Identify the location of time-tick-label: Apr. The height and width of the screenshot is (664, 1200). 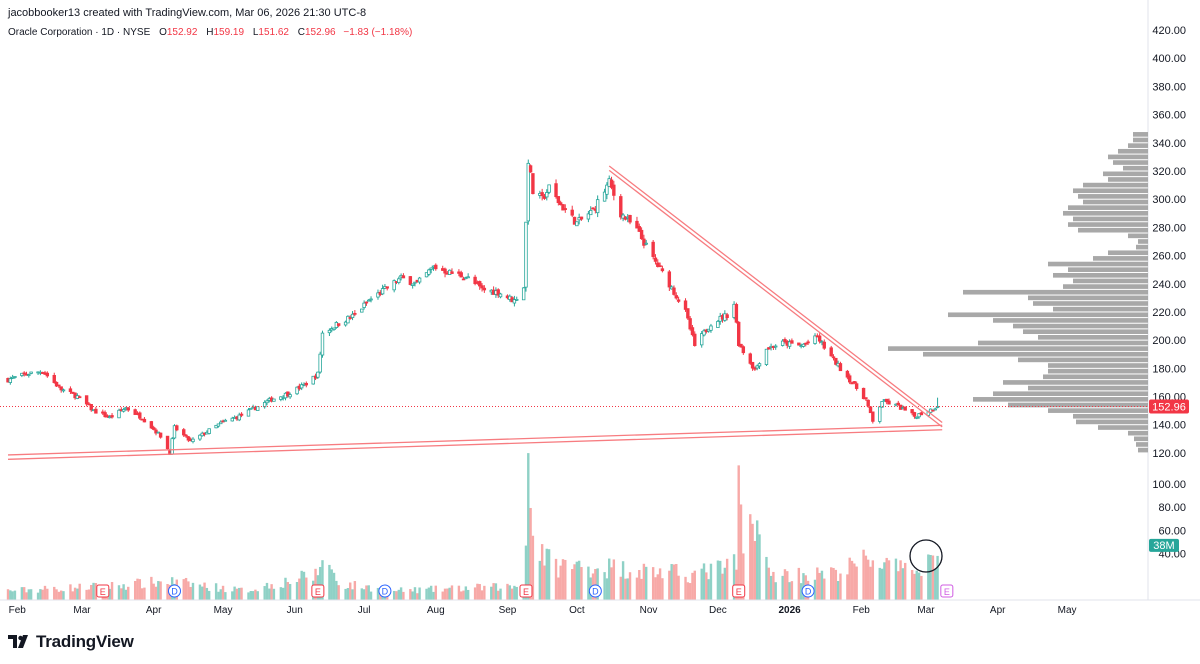
(154, 610).